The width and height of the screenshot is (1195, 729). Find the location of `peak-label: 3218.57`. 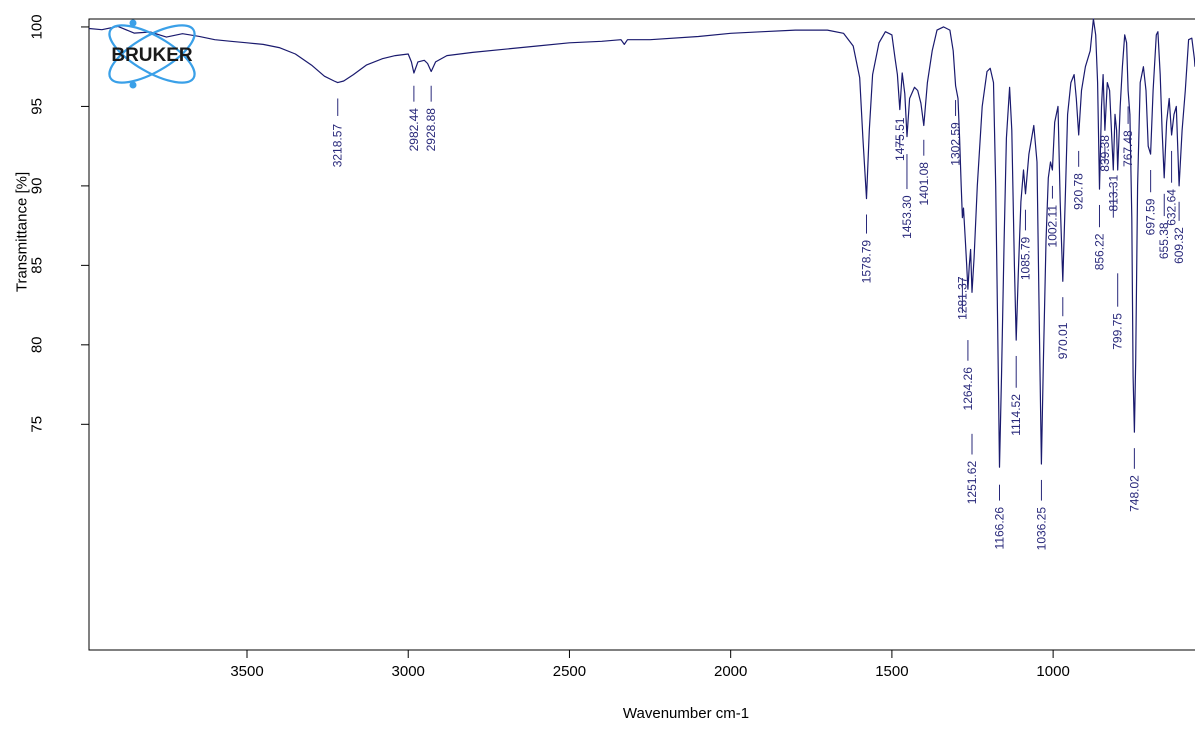

peak-label: 3218.57 is located at coordinates (338, 146).